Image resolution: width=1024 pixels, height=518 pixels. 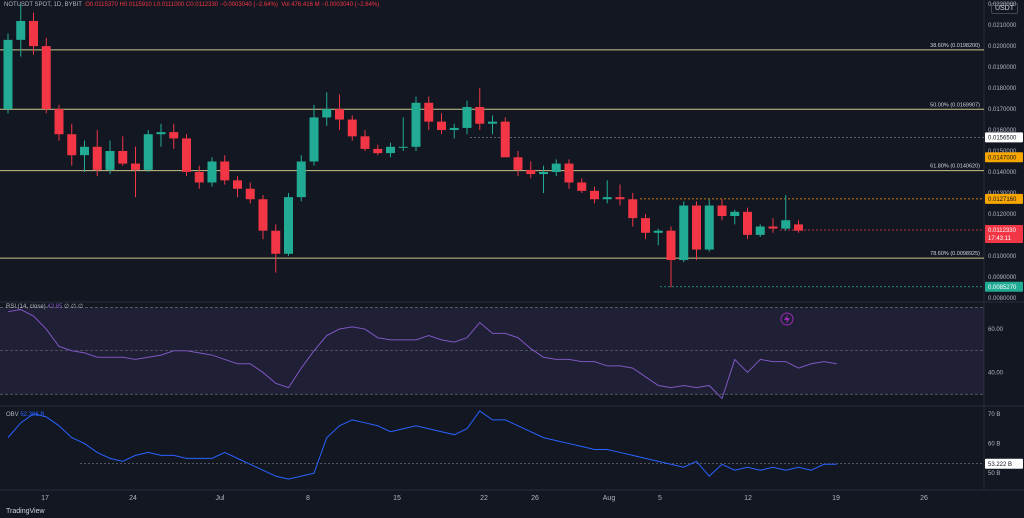 What do you see at coordinates (660, 498) in the screenshot?
I see `time-tick-label: 5` at bounding box center [660, 498].